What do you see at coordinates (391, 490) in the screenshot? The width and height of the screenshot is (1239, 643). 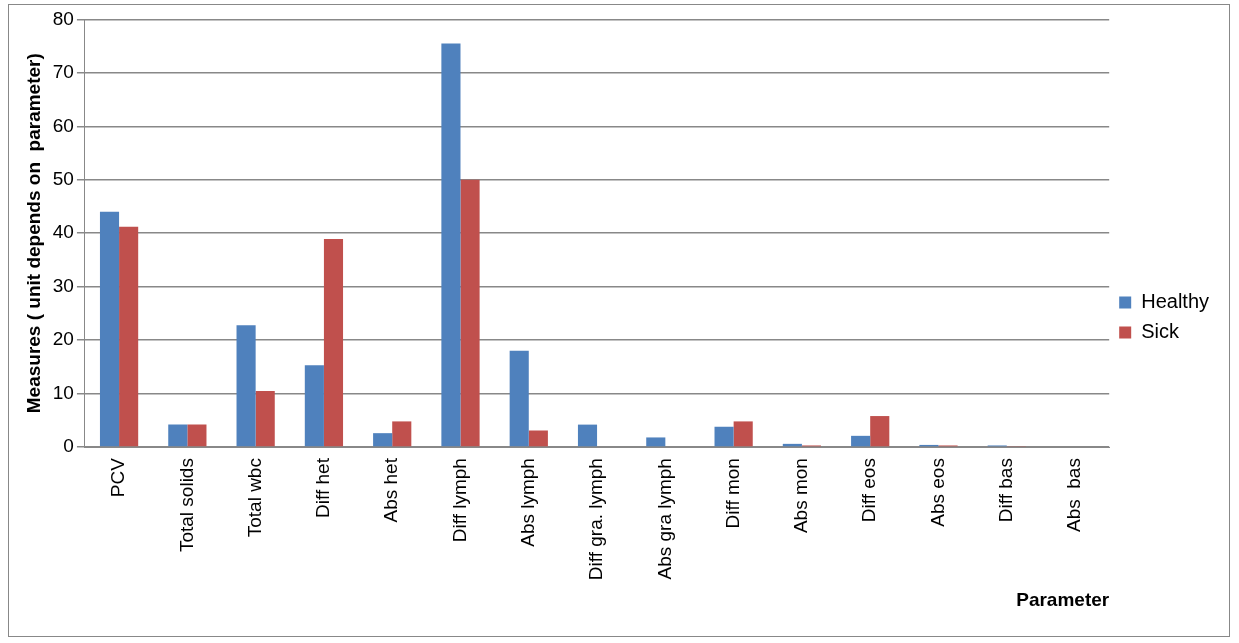 I see `x-tick-label: Abs het` at bounding box center [391, 490].